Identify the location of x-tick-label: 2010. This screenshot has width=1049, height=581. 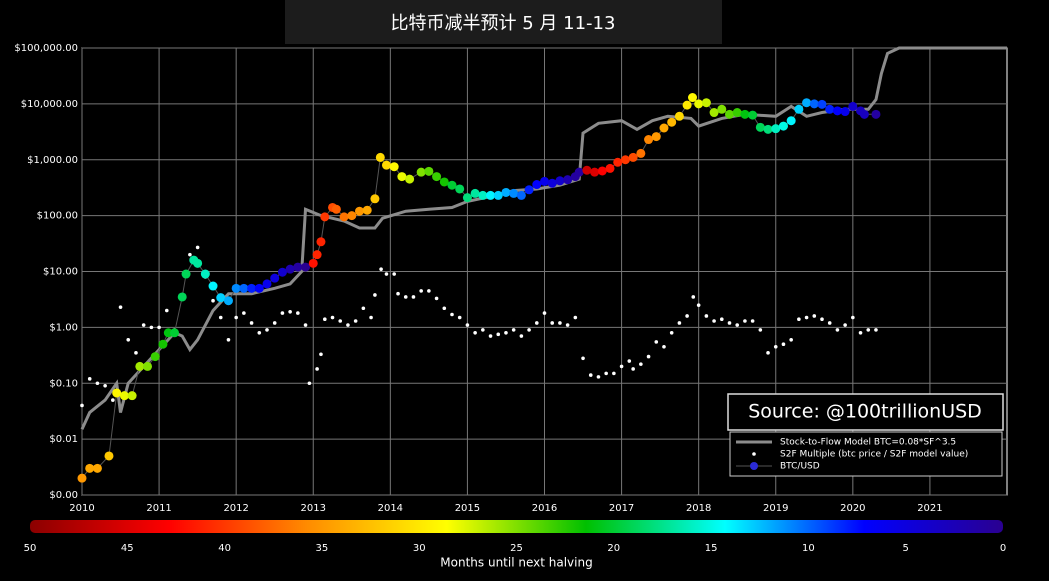
(81, 508).